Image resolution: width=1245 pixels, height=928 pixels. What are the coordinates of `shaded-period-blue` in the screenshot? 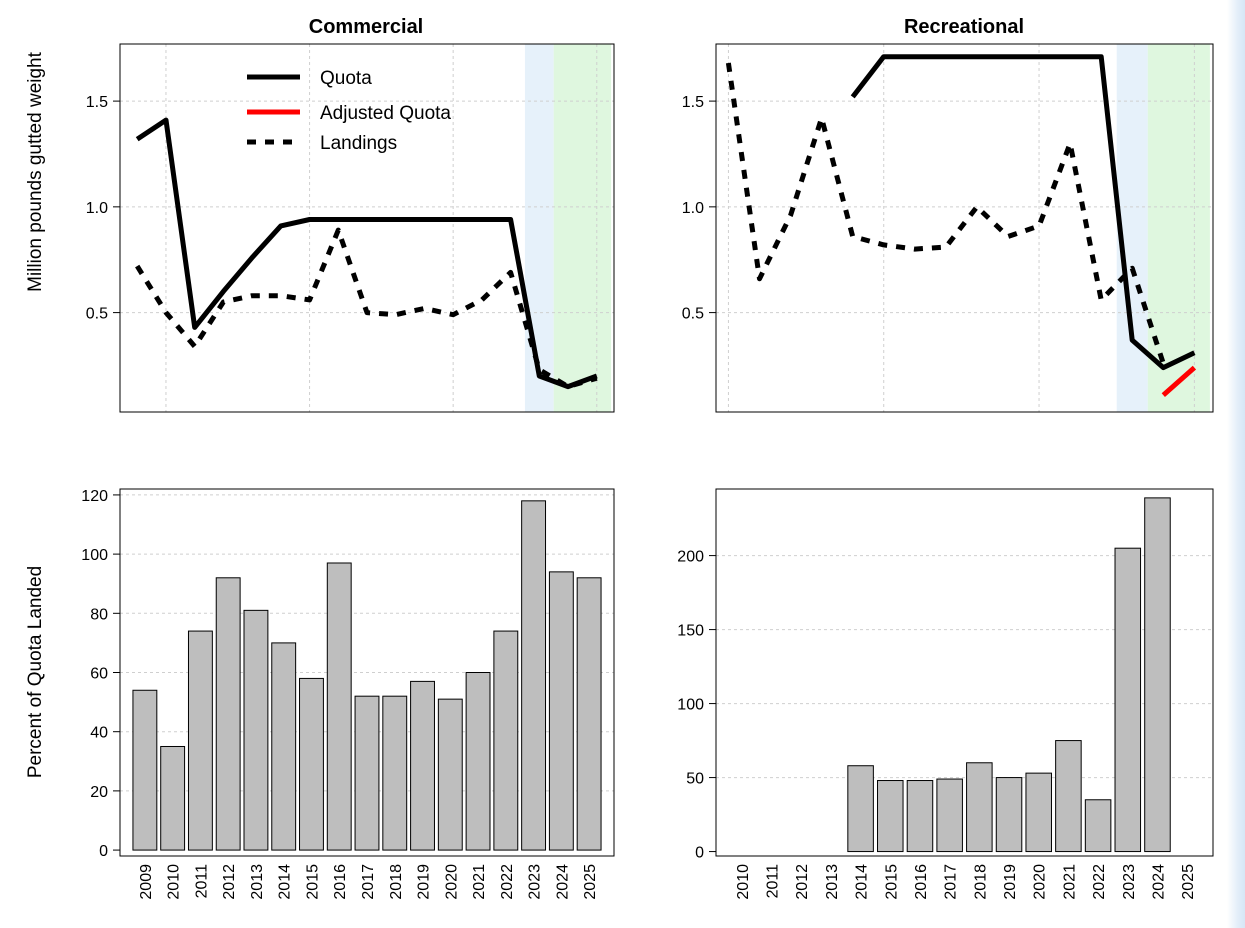 It's located at (539, 228).